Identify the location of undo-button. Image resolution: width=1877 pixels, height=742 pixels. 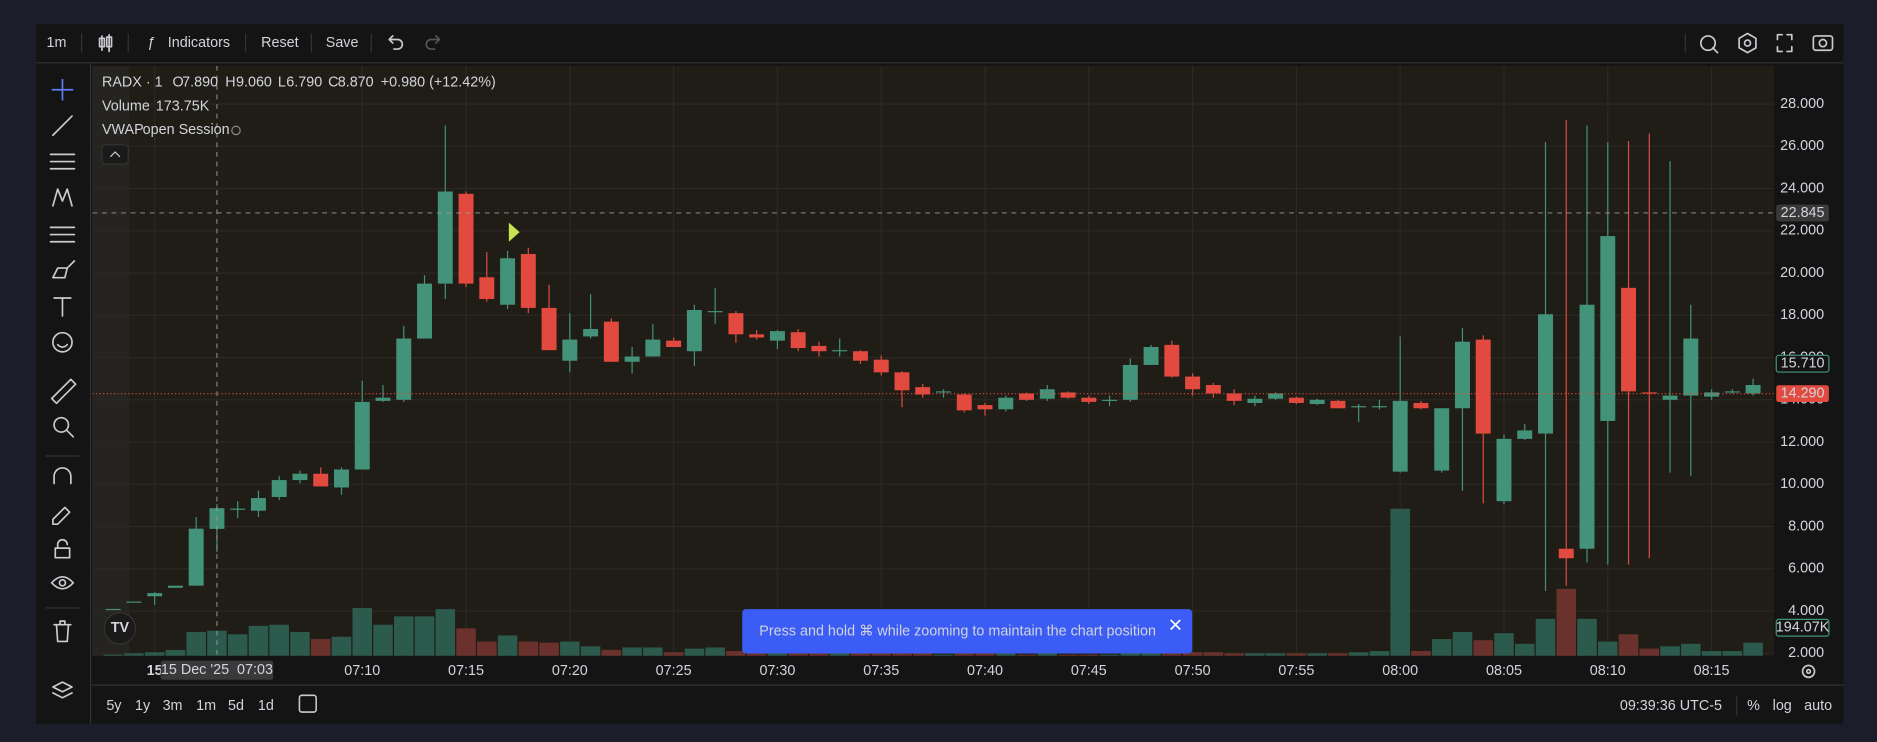
(396, 42).